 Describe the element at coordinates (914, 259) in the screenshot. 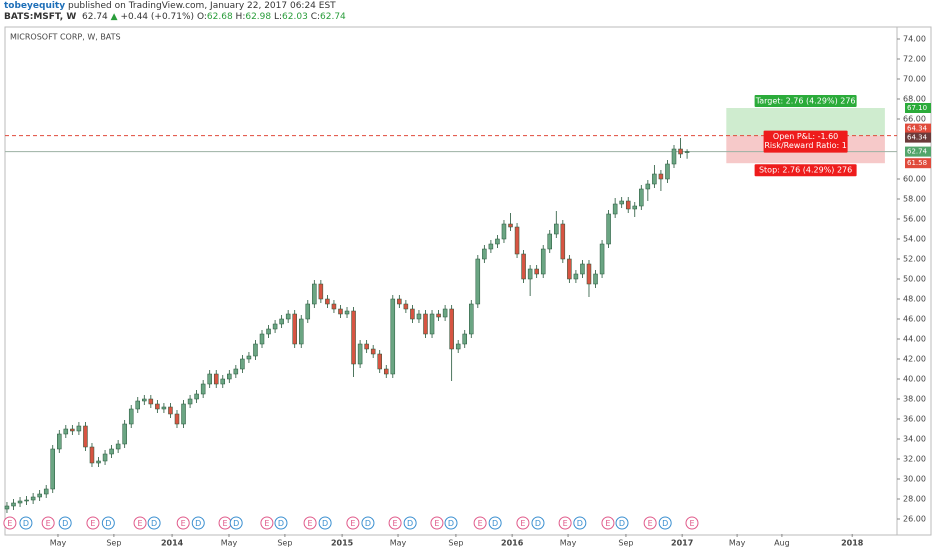

I see `y-tick-label: 52.00` at that location.